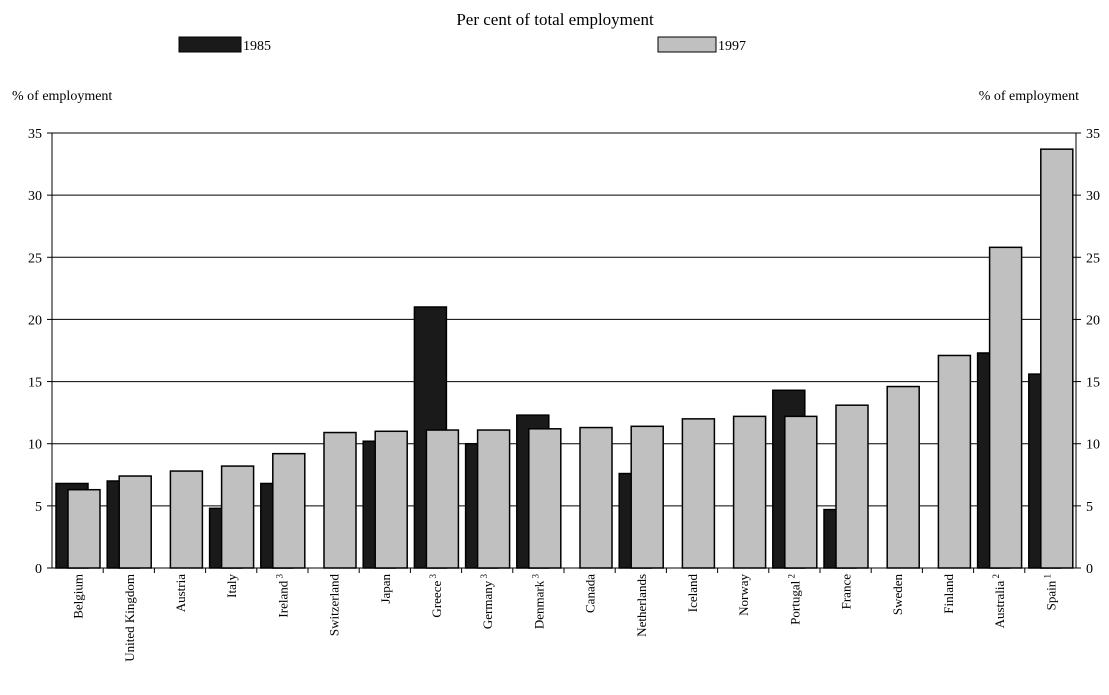 Image resolution: width=1109 pixels, height=695 pixels. What do you see at coordinates (1093, 258) in the screenshot?
I see `y-tick-label-right: 25` at bounding box center [1093, 258].